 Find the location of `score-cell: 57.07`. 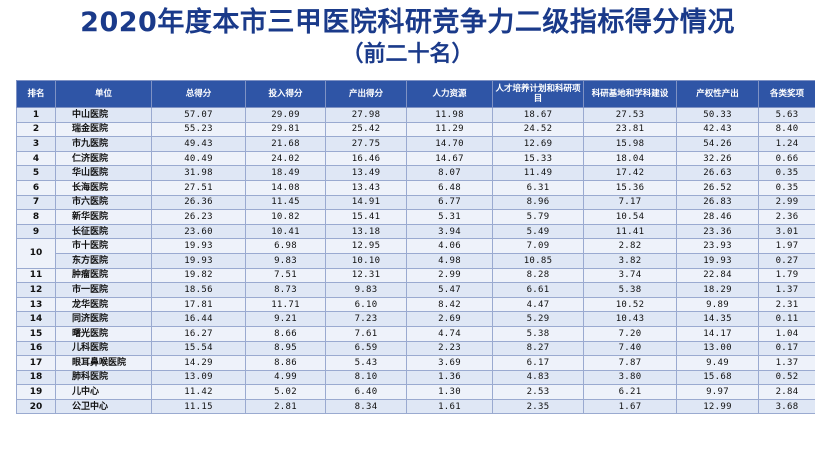

score-cell: 57.07 is located at coordinates (198, 115).